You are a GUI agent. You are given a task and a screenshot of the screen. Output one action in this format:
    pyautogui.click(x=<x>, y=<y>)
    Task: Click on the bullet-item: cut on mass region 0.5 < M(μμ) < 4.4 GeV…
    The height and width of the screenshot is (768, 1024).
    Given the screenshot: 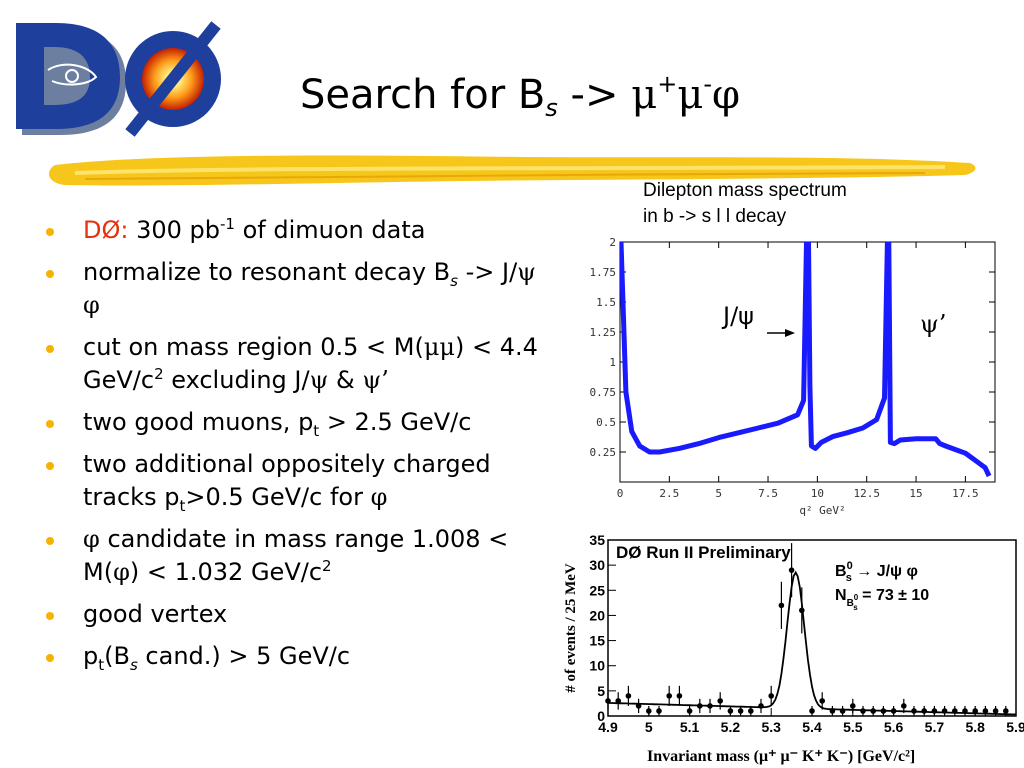 What is the action you would take?
    pyautogui.click(x=300, y=364)
    